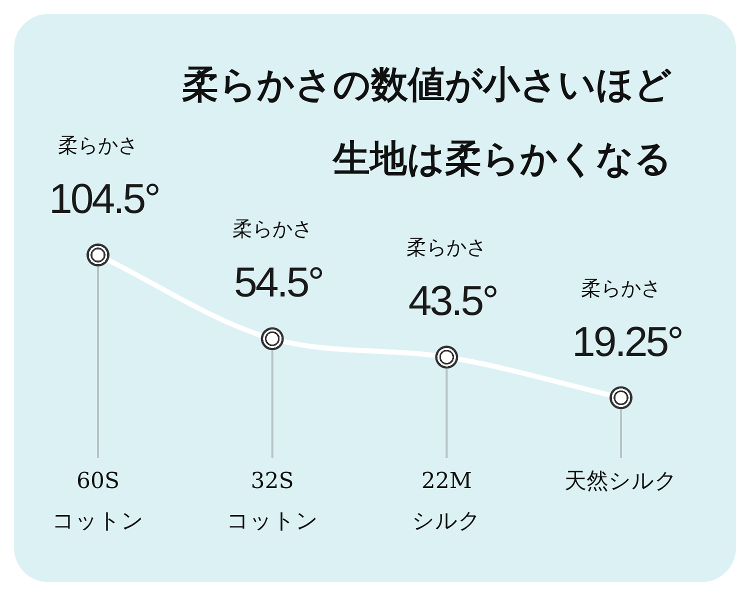 This screenshot has height=596, width=750. I want to click on data-label: 54.5°, so click(278, 282).